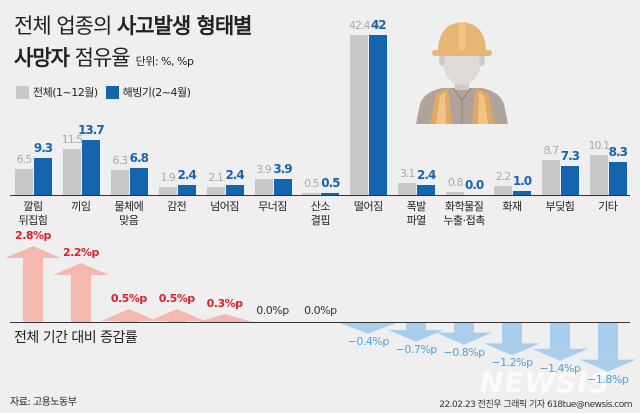  Describe the element at coordinates (139, 157) in the screenshot. I see `value-label-thaw: 6.8` at that location.